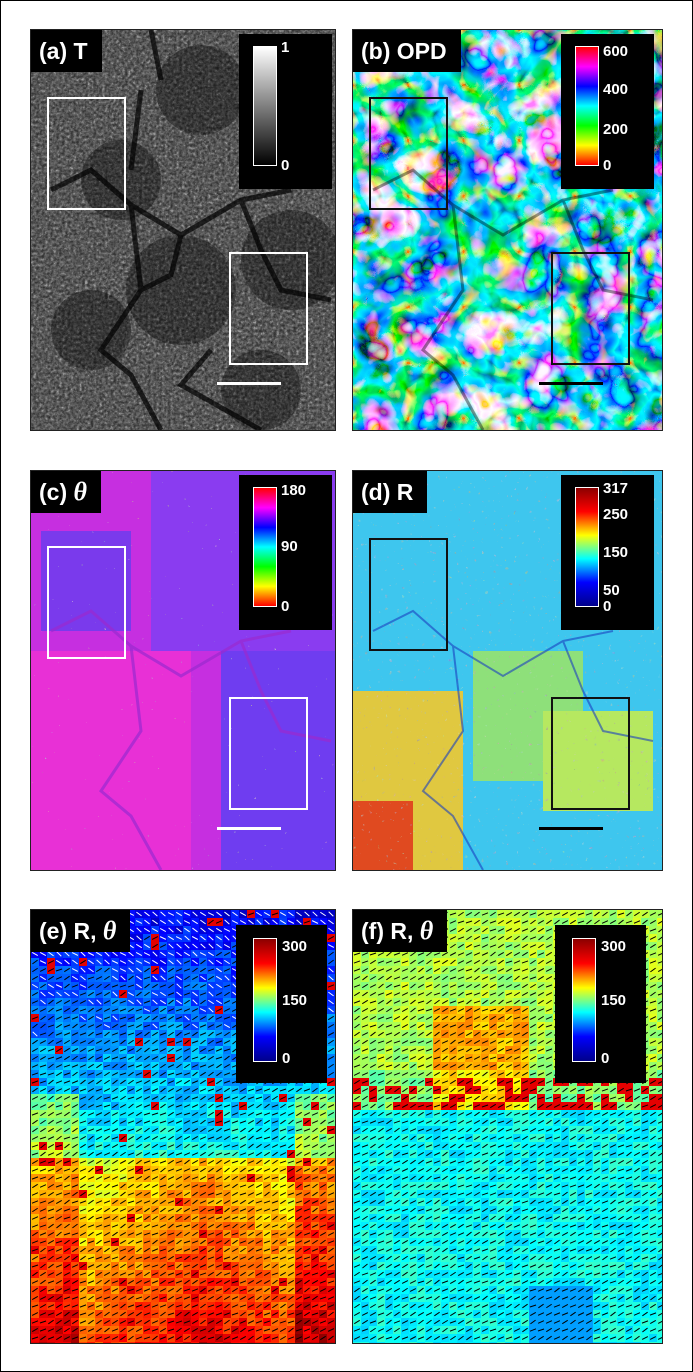 The height and width of the screenshot is (1372, 693). What do you see at coordinates (81, 931) in the screenshot?
I see `panel-e-label: (e) R, θ` at bounding box center [81, 931].